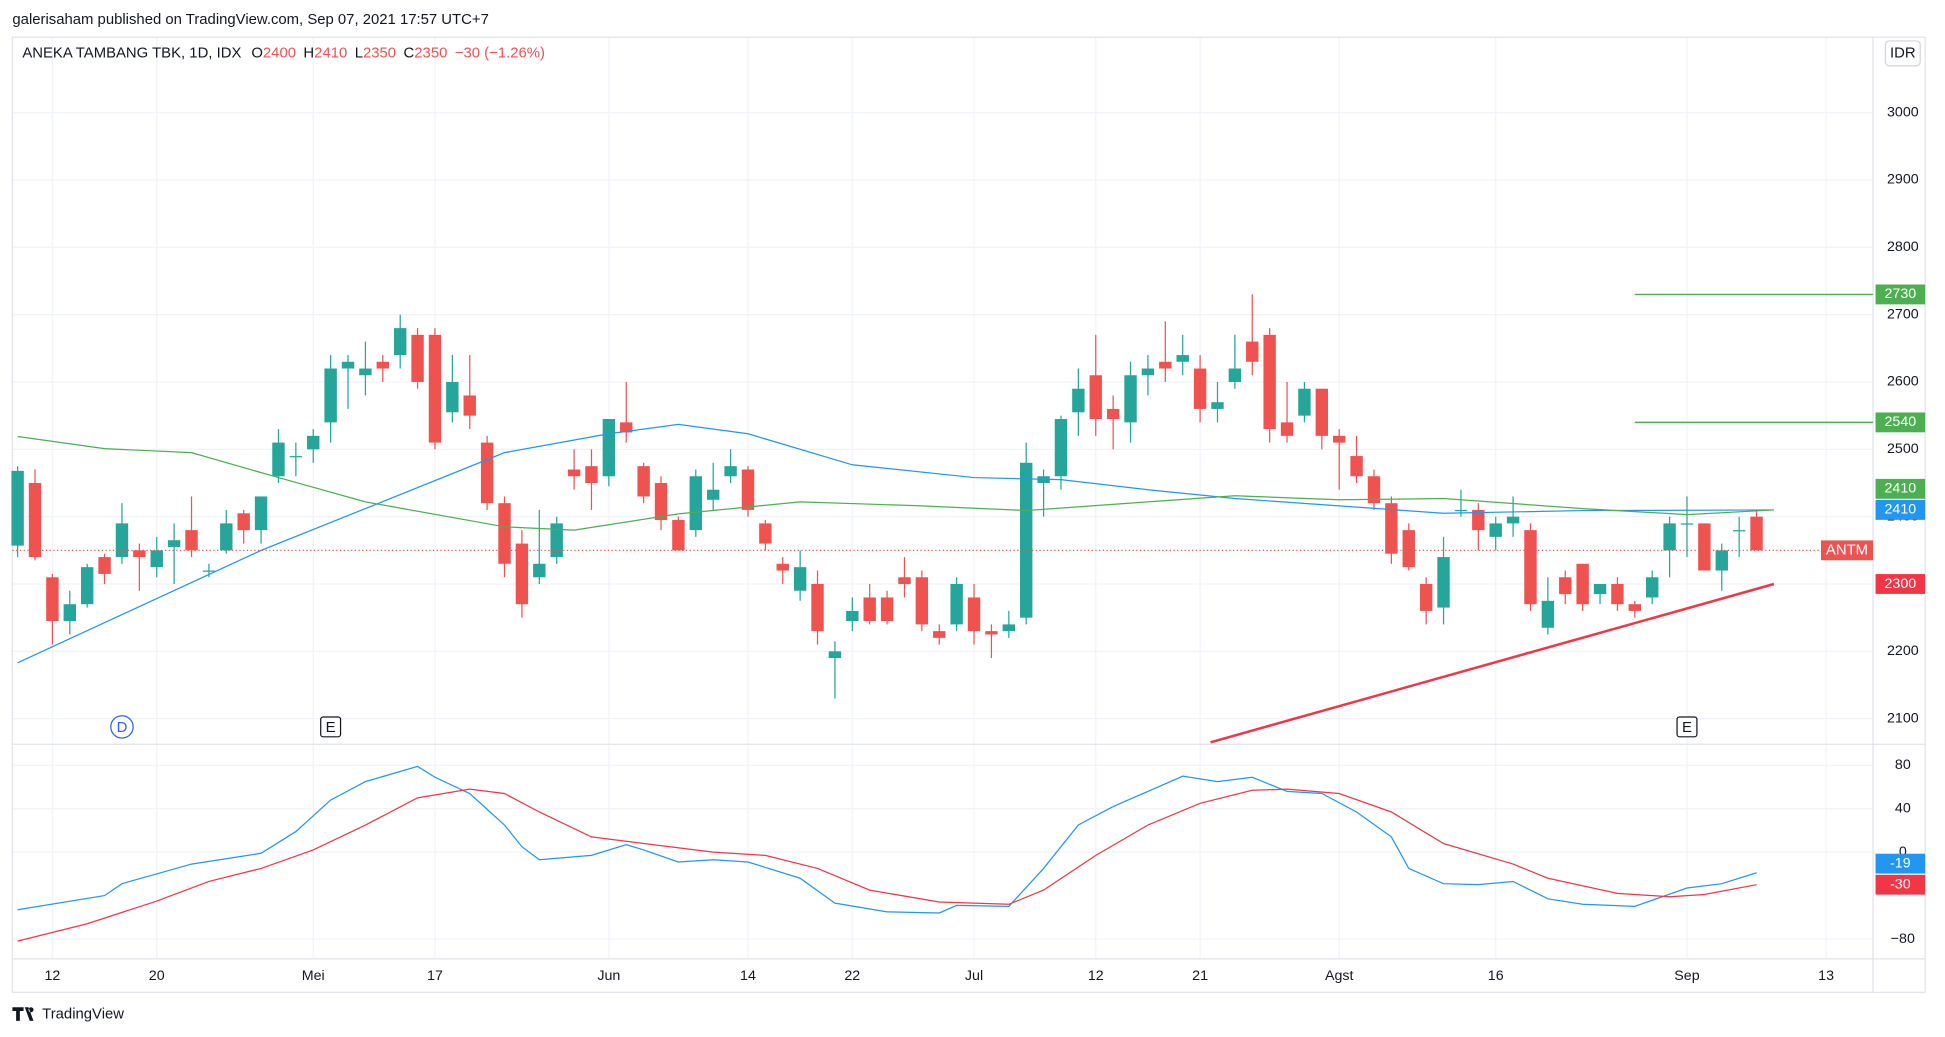 This screenshot has width=1945, height=1037. Describe the element at coordinates (308, 53) in the screenshot. I see `ohlc-key: H` at that location.